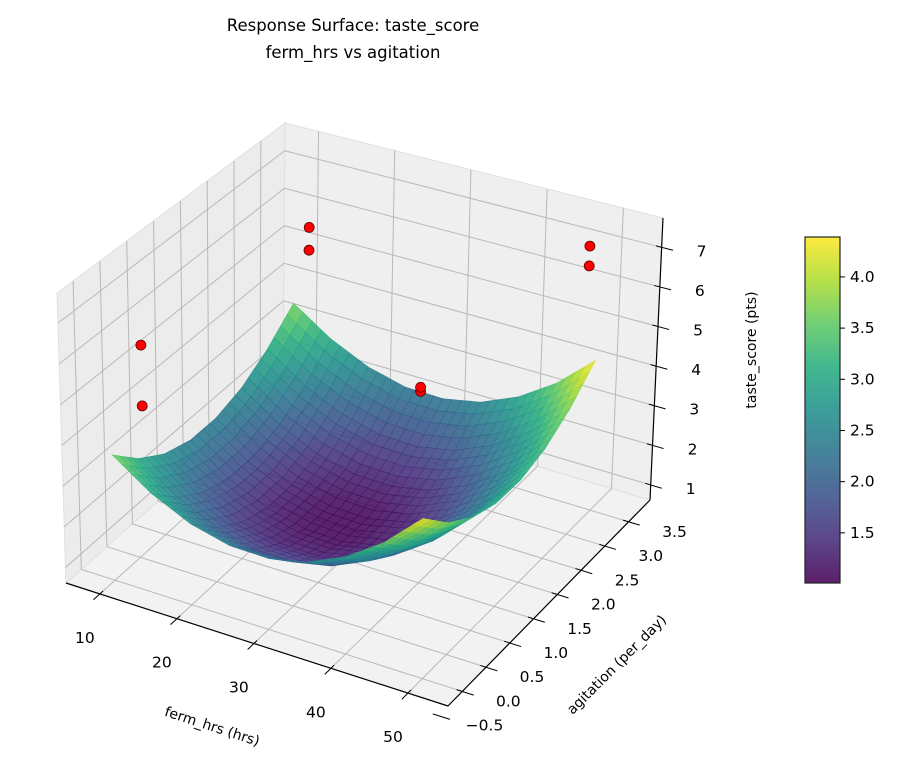 The height and width of the screenshot is (767, 902). I want to click on z-tick-label: 1, so click(691, 489).